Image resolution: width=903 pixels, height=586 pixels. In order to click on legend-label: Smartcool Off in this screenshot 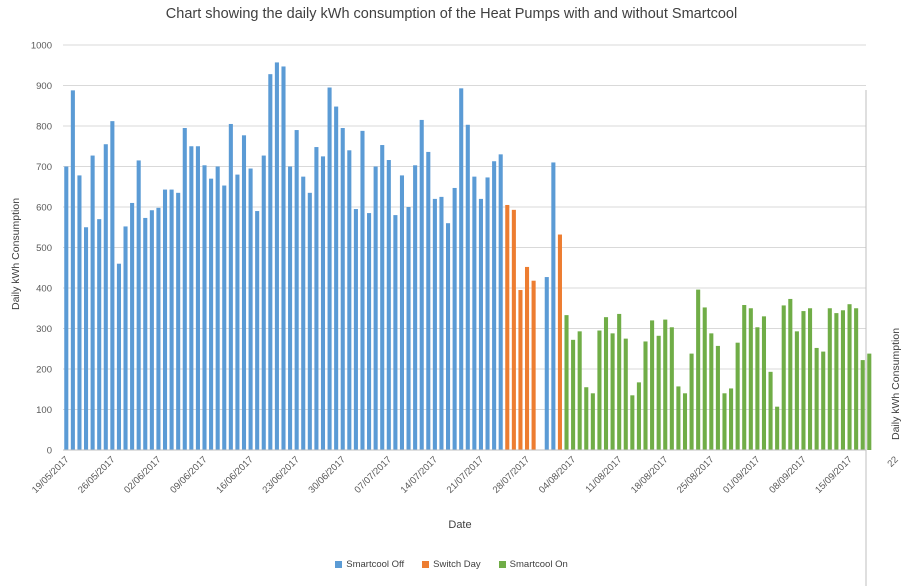, I will do `click(375, 564)`.